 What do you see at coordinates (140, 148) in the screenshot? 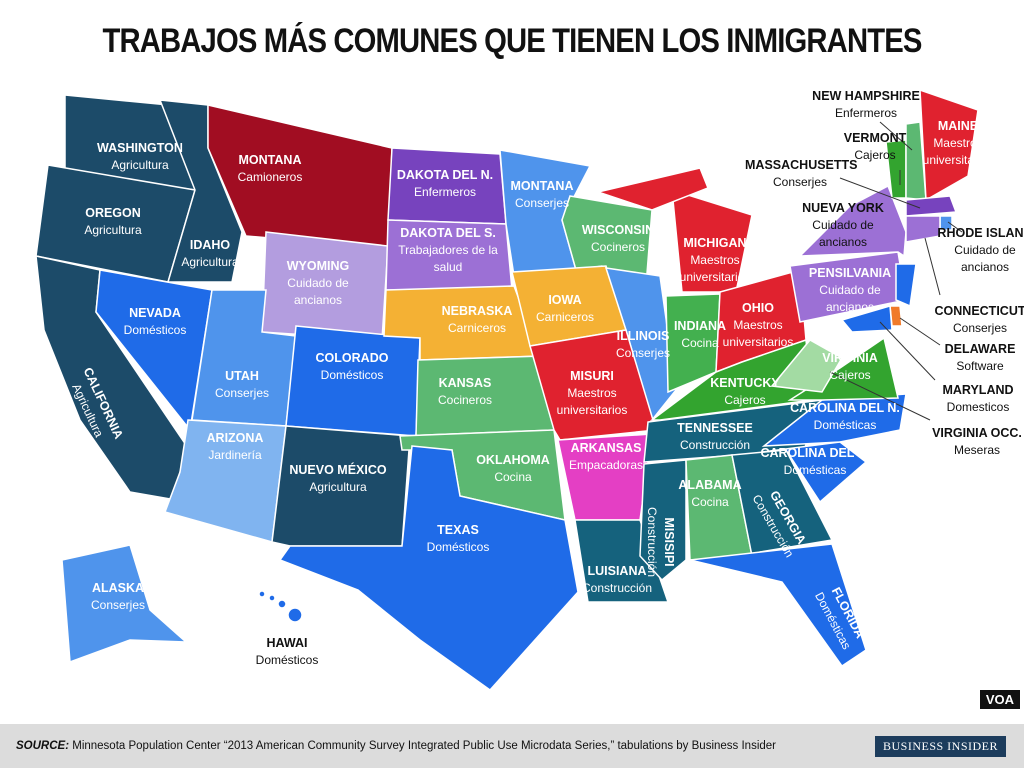
I see `state-name: WASHINGTON` at bounding box center [140, 148].